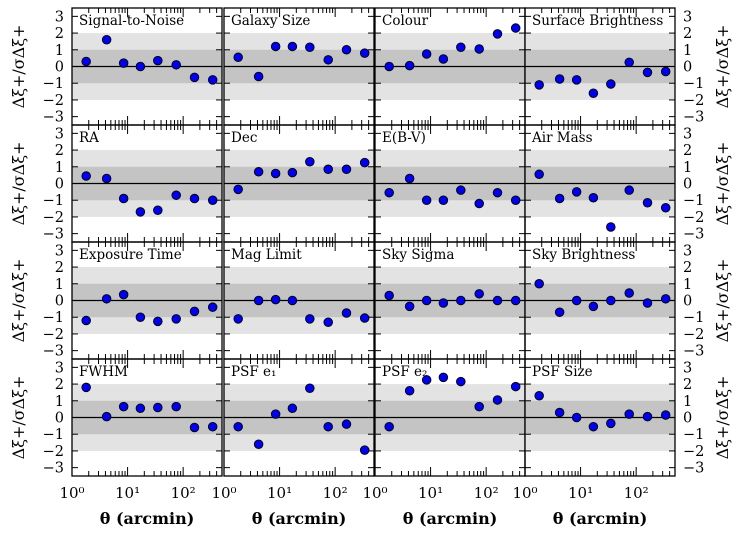 The image size is (747, 543). Describe the element at coordinates (722, 184) in the screenshot. I see `y-axis-label: Δξ+/σΔξ+` at that location.